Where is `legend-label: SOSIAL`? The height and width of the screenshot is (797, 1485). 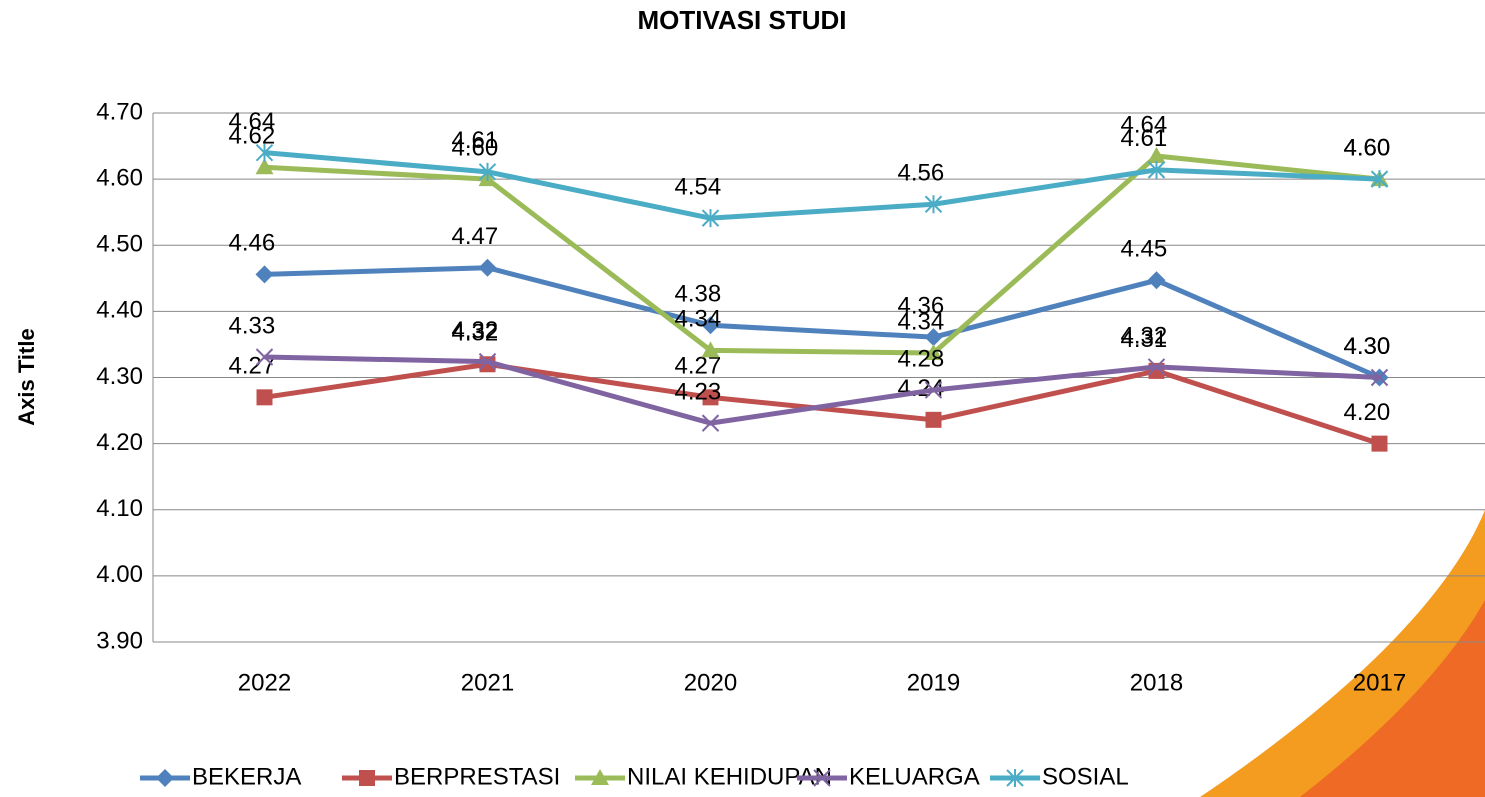
legend-label: SOSIAL is located at coordinates (1085, 776).